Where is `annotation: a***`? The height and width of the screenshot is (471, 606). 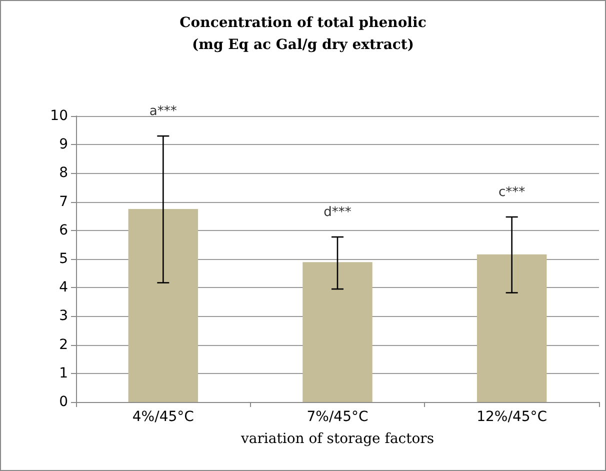 annotation: a*** is located at coordinates (163, 112).